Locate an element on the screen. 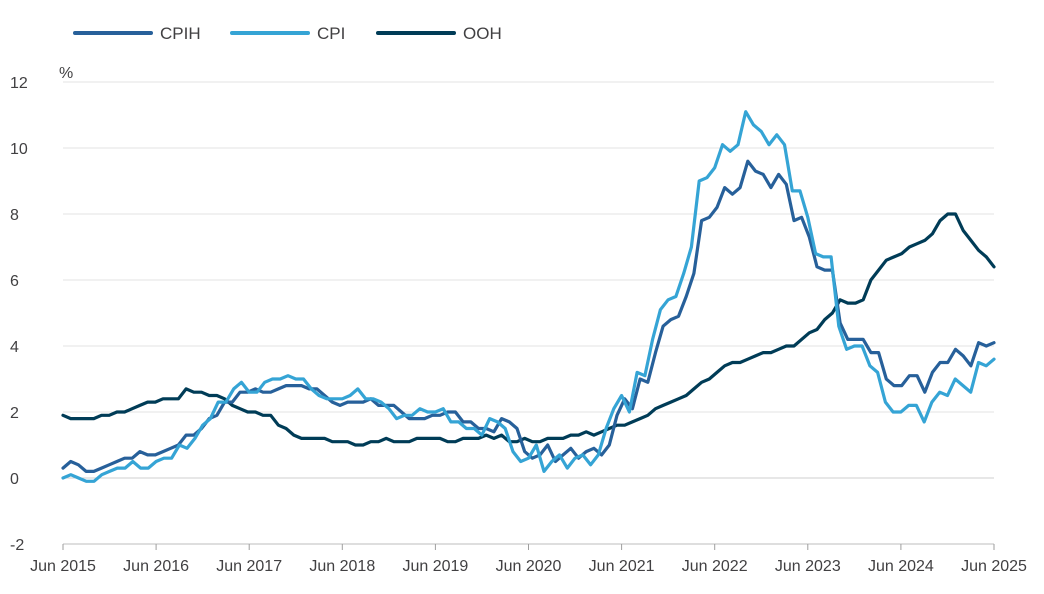 This screenshot has height=594, width=1044. x-tick-label: Jun 2018 is located at coordinates (342, 566).